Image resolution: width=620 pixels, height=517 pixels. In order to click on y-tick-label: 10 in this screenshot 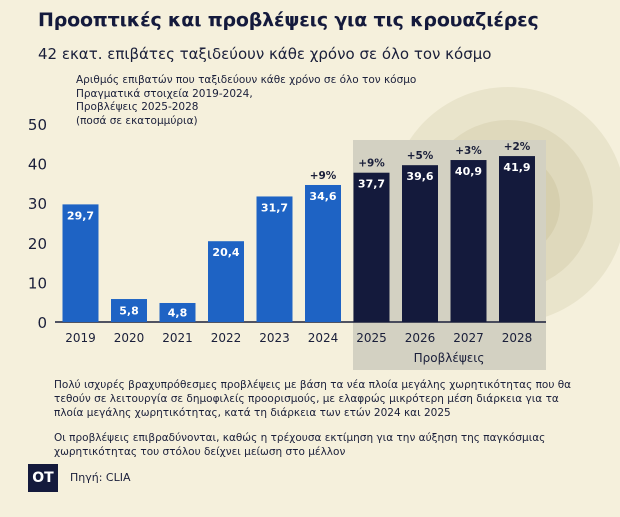, I will do `click(37, 283)`.